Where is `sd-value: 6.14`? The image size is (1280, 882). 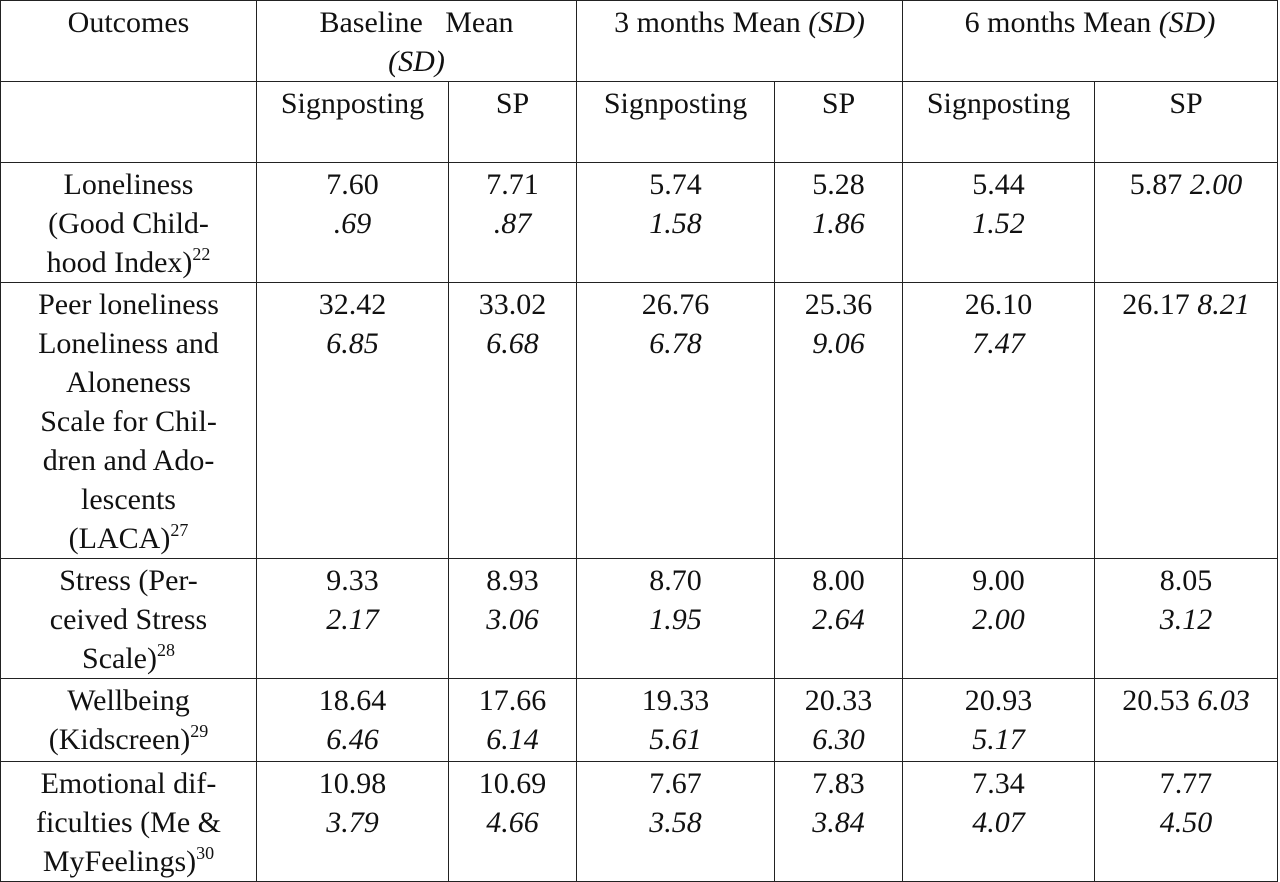 sd-value: 6.14 is located at coordinates (512, 739).